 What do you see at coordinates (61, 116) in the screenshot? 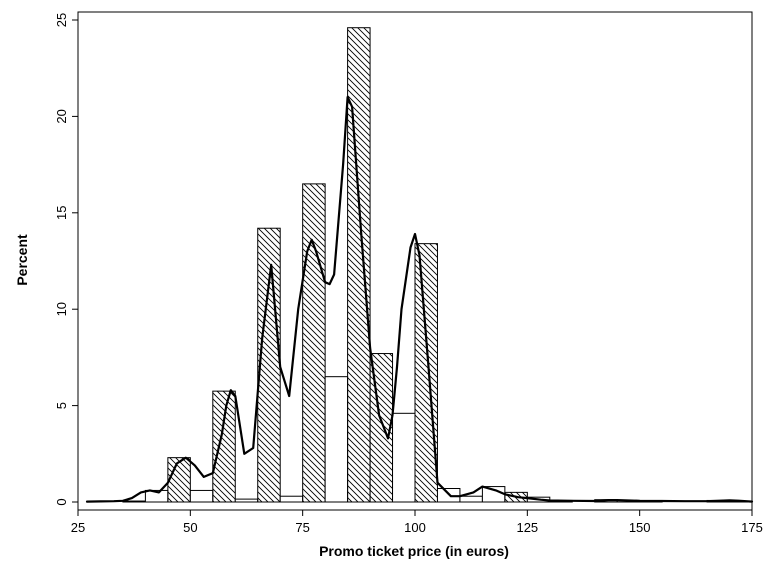
I see `y-tick-label-20: 20` at bounding box center [61, 116].